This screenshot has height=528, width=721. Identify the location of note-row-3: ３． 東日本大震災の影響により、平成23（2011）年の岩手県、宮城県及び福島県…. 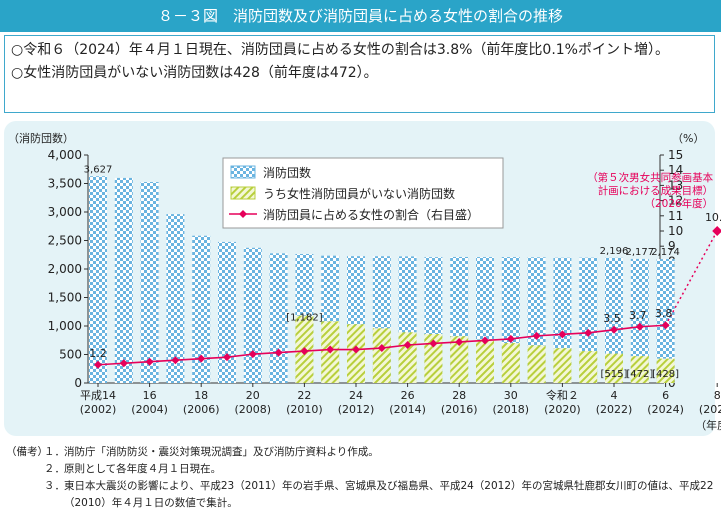
(361, 495).